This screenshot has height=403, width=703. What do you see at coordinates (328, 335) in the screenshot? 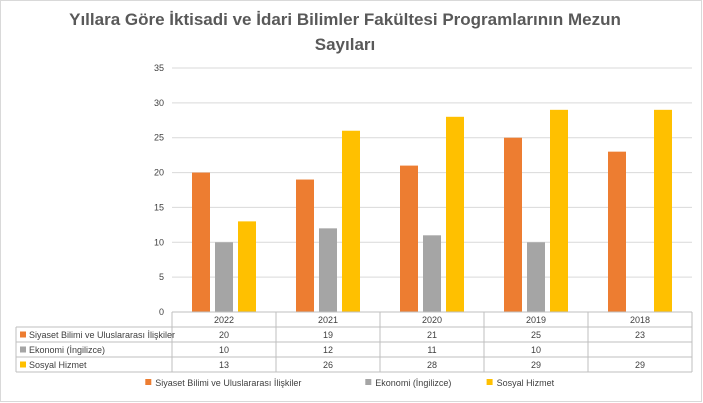
I see `table-value: 19` at bounding box center [328, 335].